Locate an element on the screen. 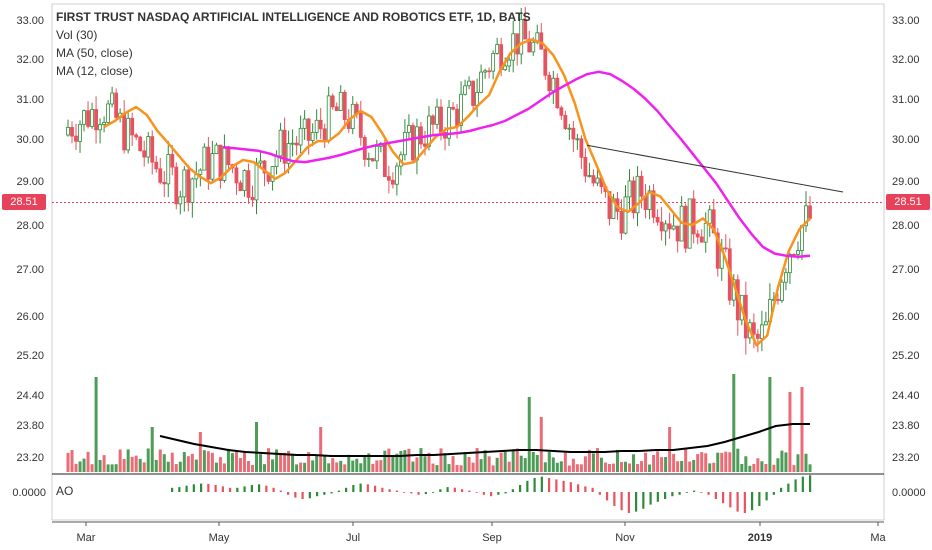  legend-ma12: MA (12, close) is located at coordinates (94, 71).